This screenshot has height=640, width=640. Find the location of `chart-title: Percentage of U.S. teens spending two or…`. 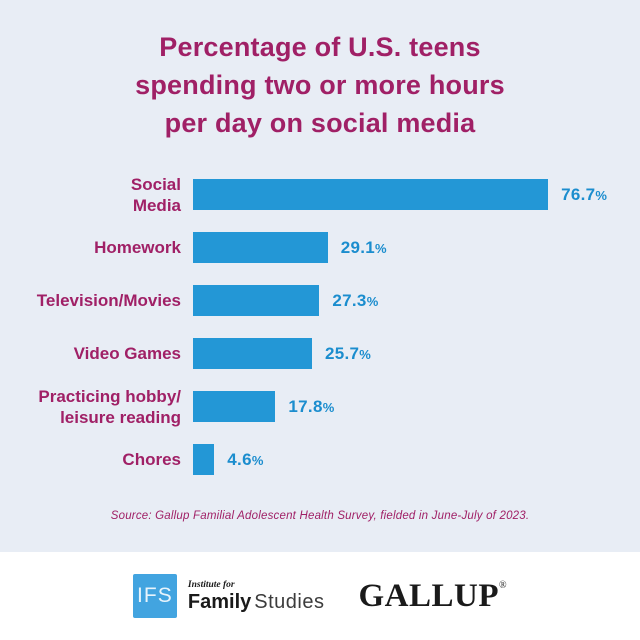

chart-title: Percentage of U.S. teens spending two or… is located at coordinates (320, 85).